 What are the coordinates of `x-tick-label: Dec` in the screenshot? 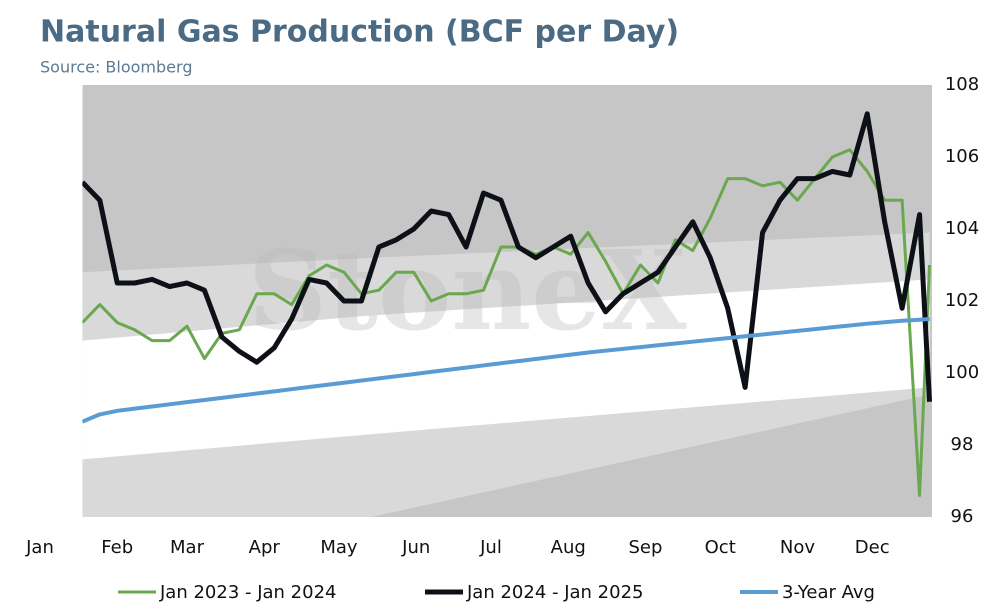 It's located at (872, 547).